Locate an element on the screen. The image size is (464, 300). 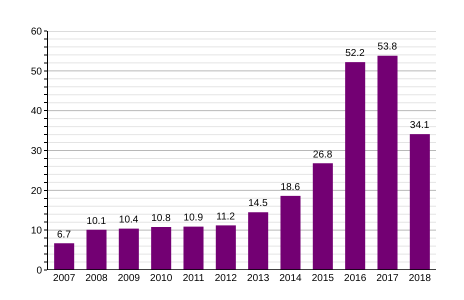
y-tick-label: 60 is located at coordinates (36, 32).